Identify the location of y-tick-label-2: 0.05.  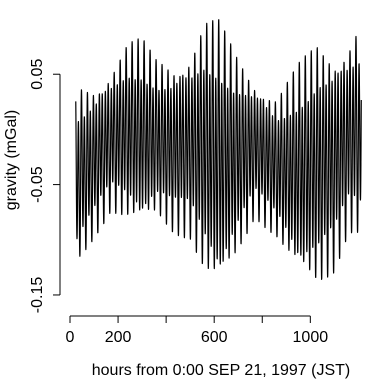
(37, 74).